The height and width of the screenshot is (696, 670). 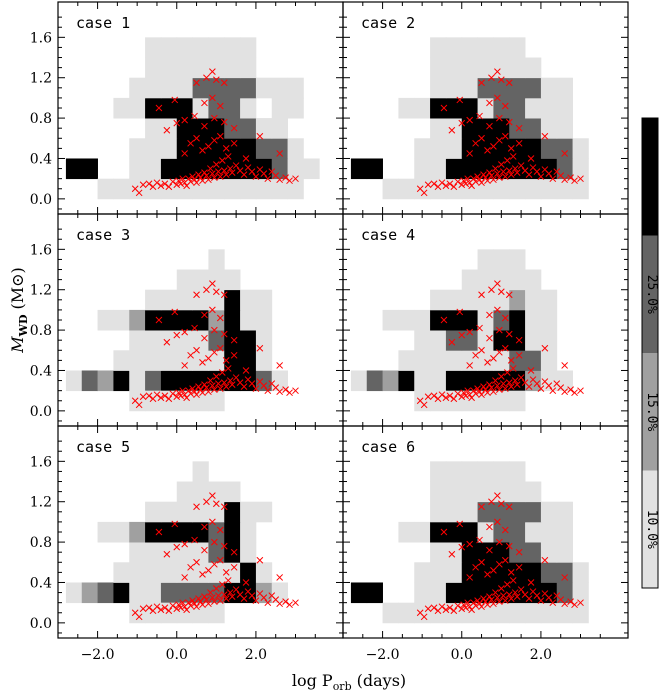 I want to click on colorbar-segment, so click(x=650, y=294).